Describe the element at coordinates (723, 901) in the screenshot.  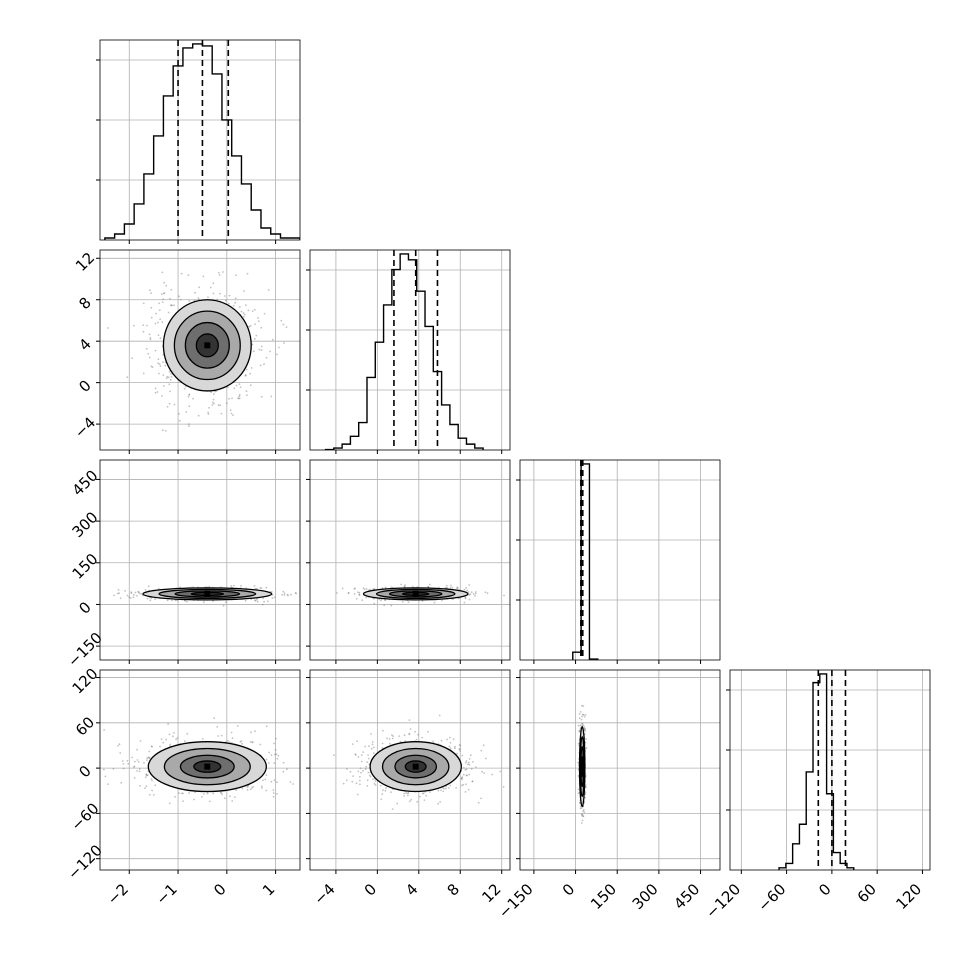
I see `x-tick-label: −120` at that location.